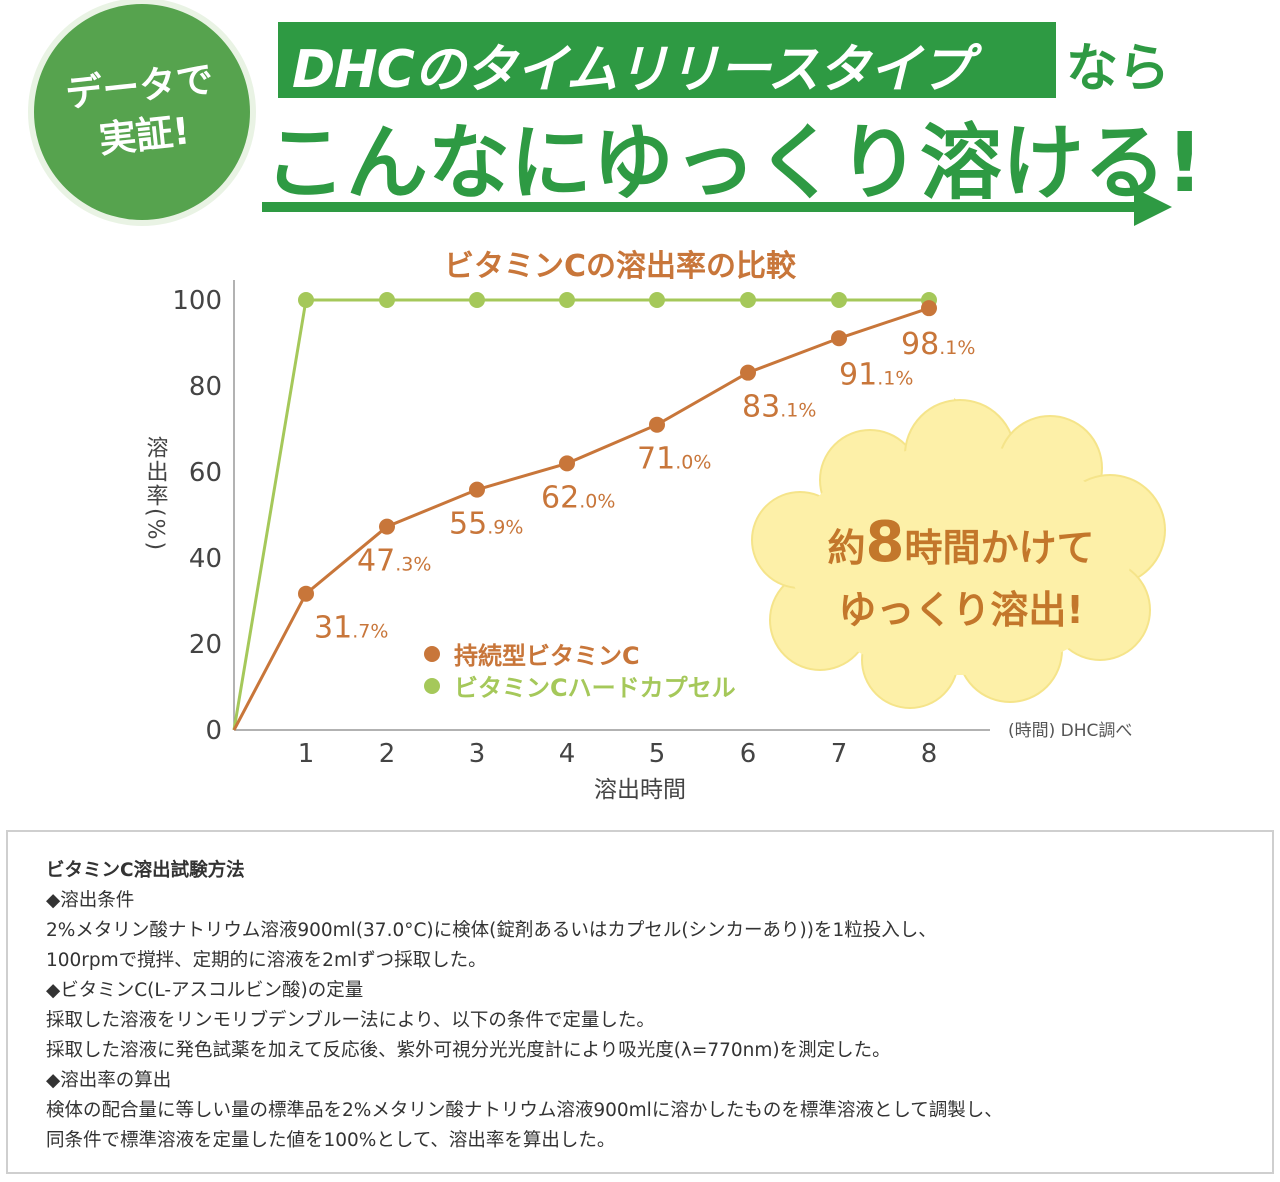 This screenshot has height=1182, width=1280. I want to click on x-tick-label: 8, so click(929, 754).